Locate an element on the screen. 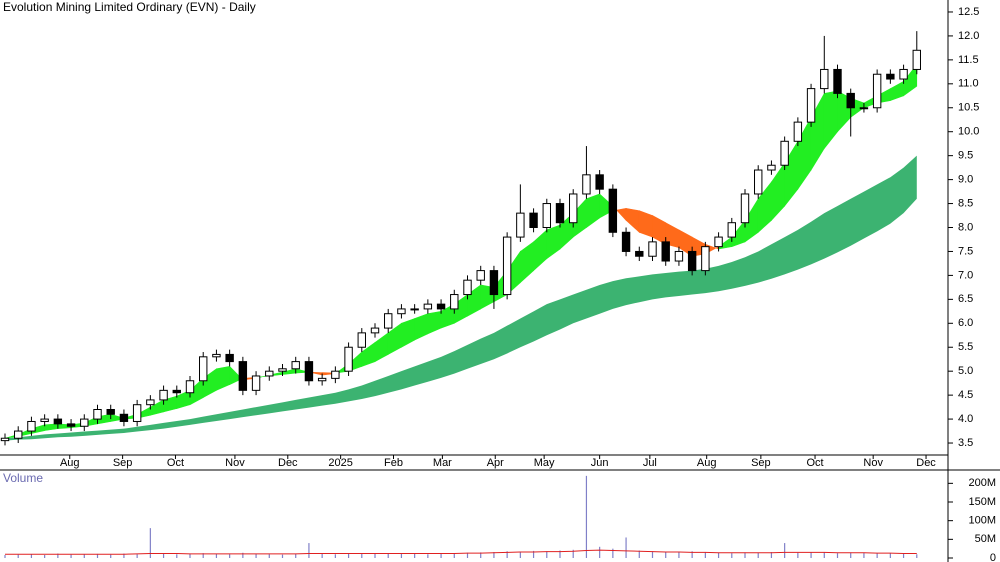  y-tick-label: 8.5 is located at coordinates (965, 203).